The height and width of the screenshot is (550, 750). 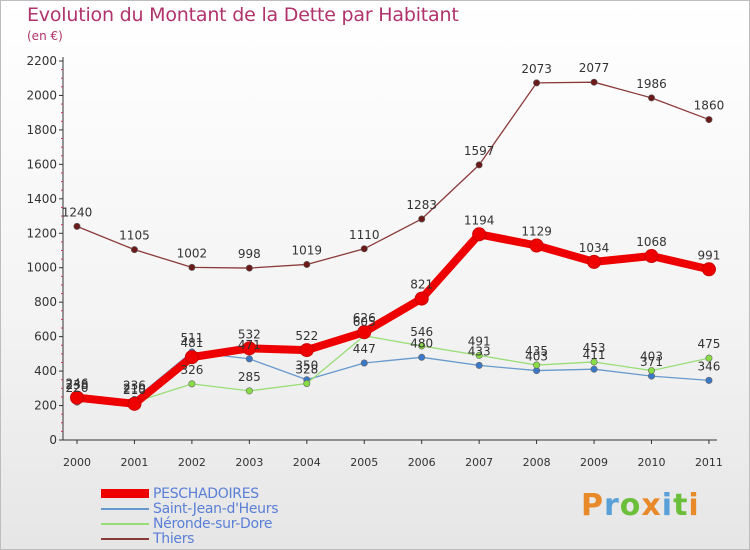 I want to click on data-label: 411, so click(x=594, y=355).